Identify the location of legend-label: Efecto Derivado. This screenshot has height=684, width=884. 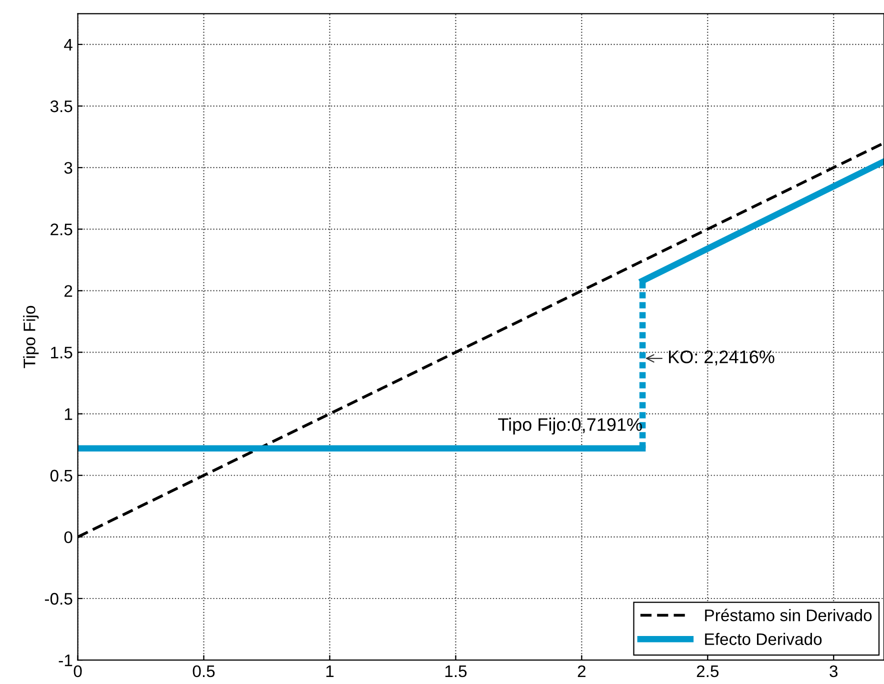
(763, 639).